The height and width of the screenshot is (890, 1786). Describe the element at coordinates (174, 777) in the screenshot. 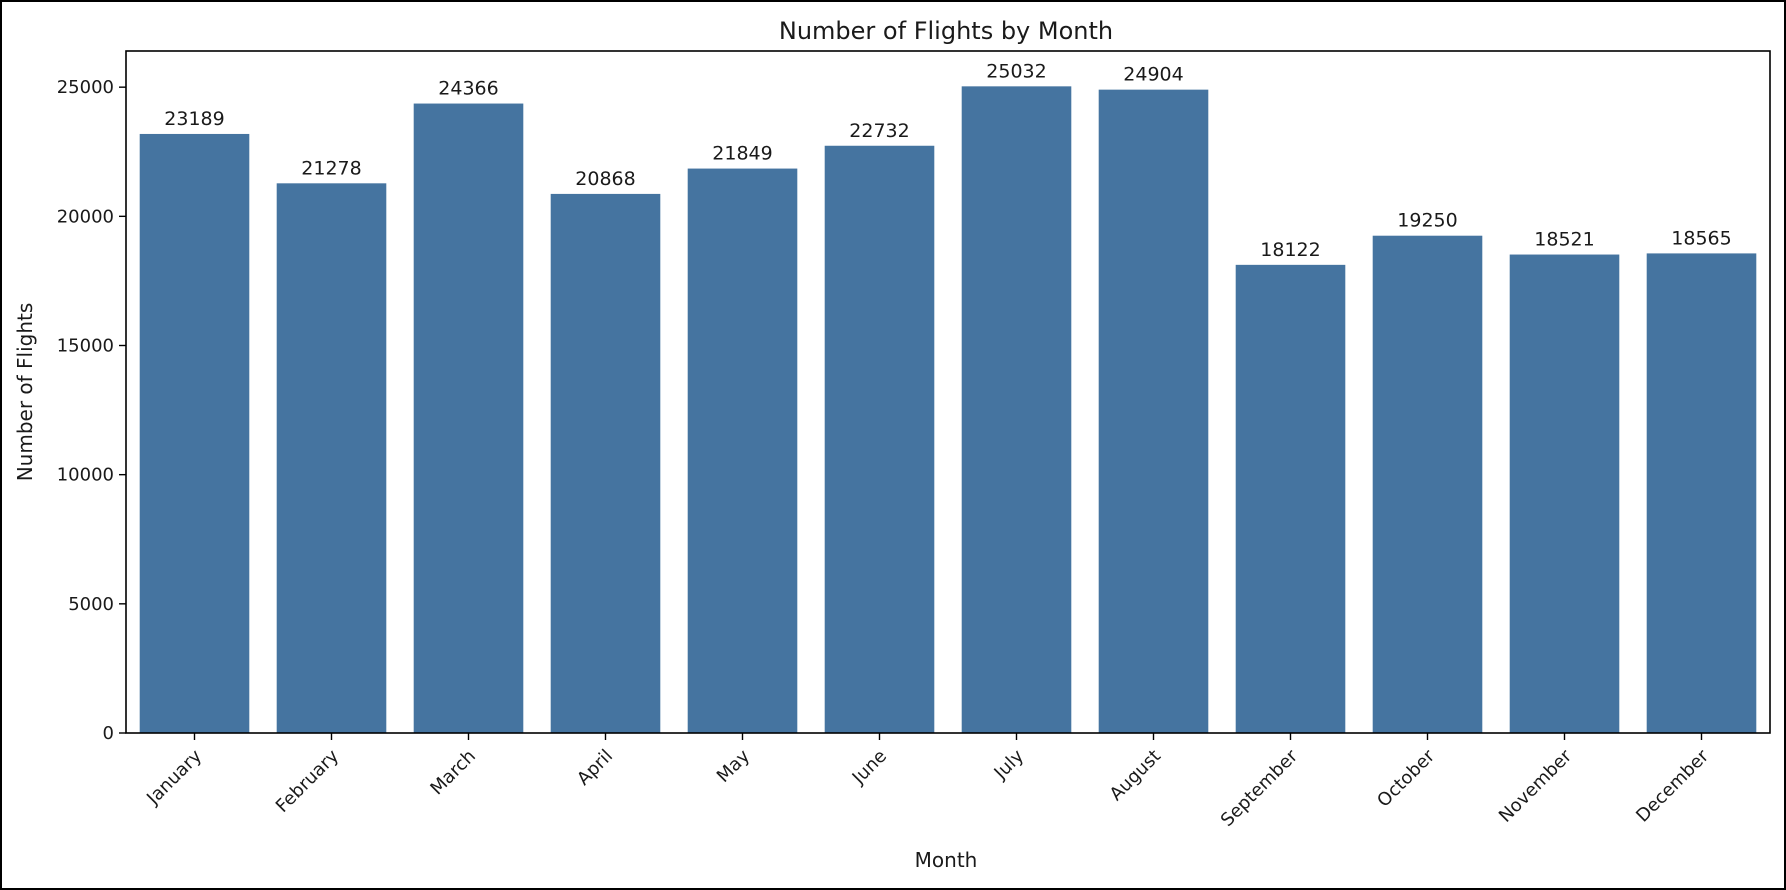

I see `x-tick-label-january: January` at that location.